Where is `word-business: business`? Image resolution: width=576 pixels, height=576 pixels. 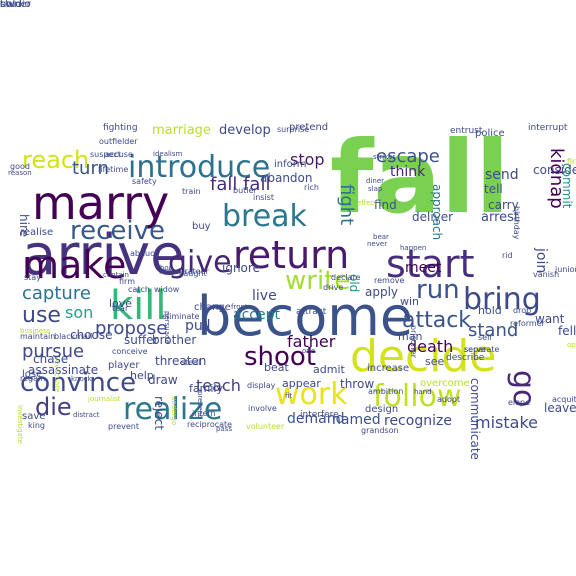
word-business: business is located at coordinates (35, 331).